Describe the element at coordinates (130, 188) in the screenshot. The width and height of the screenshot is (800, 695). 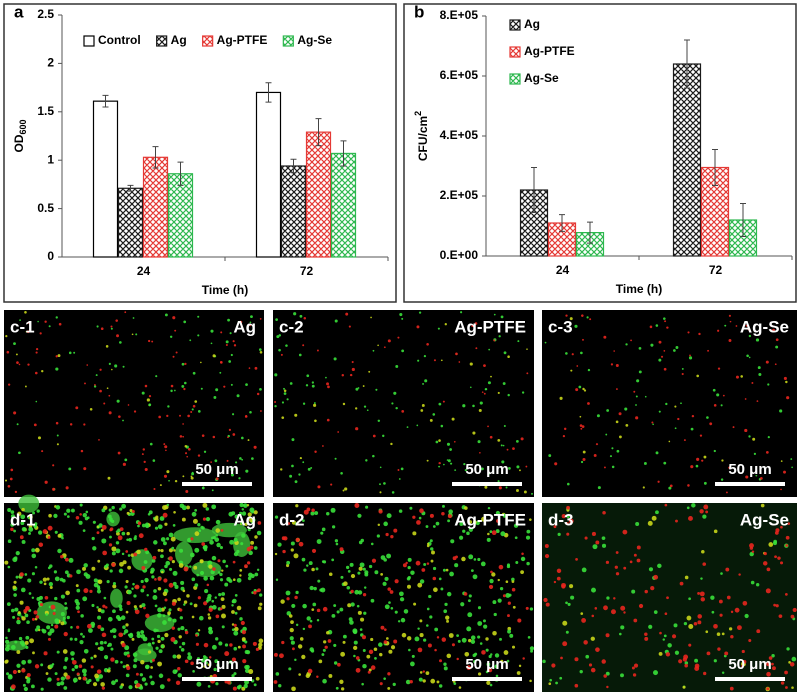
I see `error-bar` at that location.